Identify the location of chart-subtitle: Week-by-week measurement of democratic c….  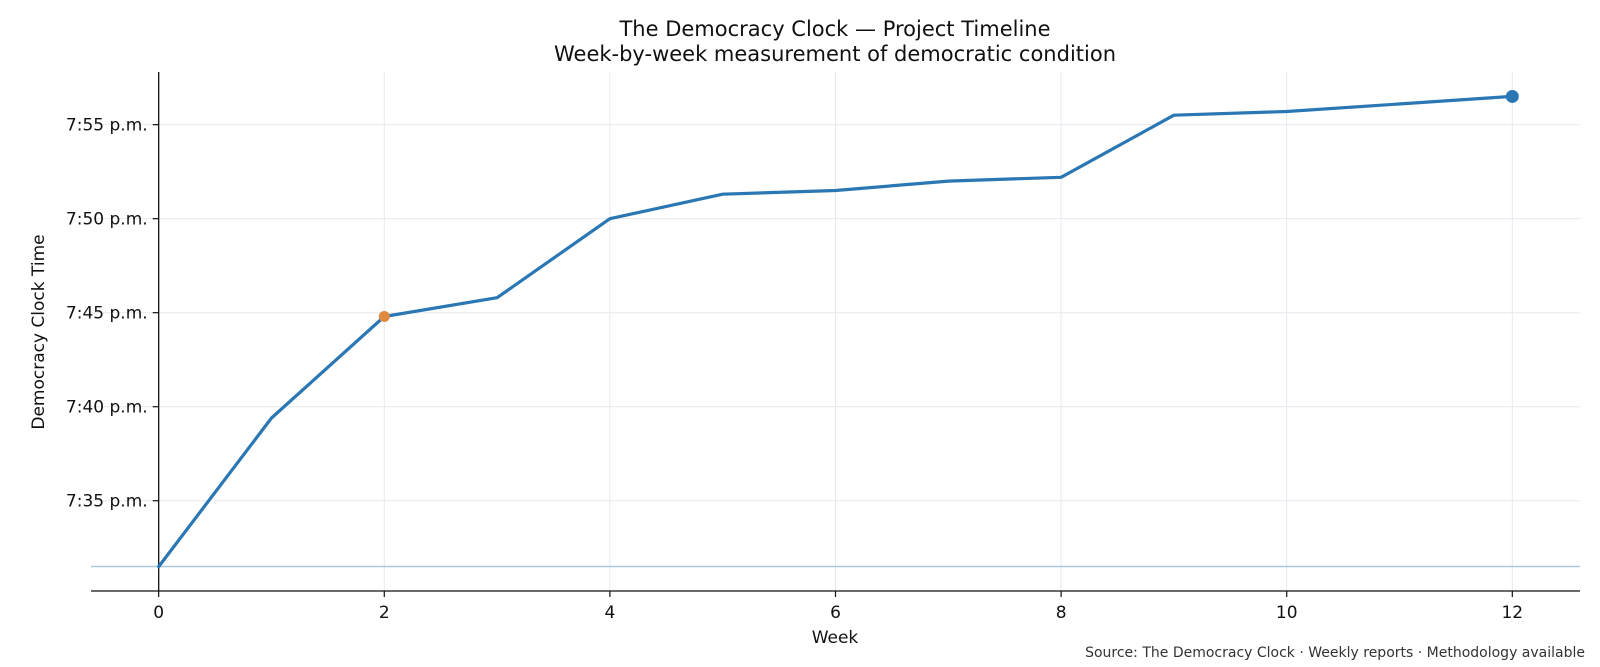
(835, 54).